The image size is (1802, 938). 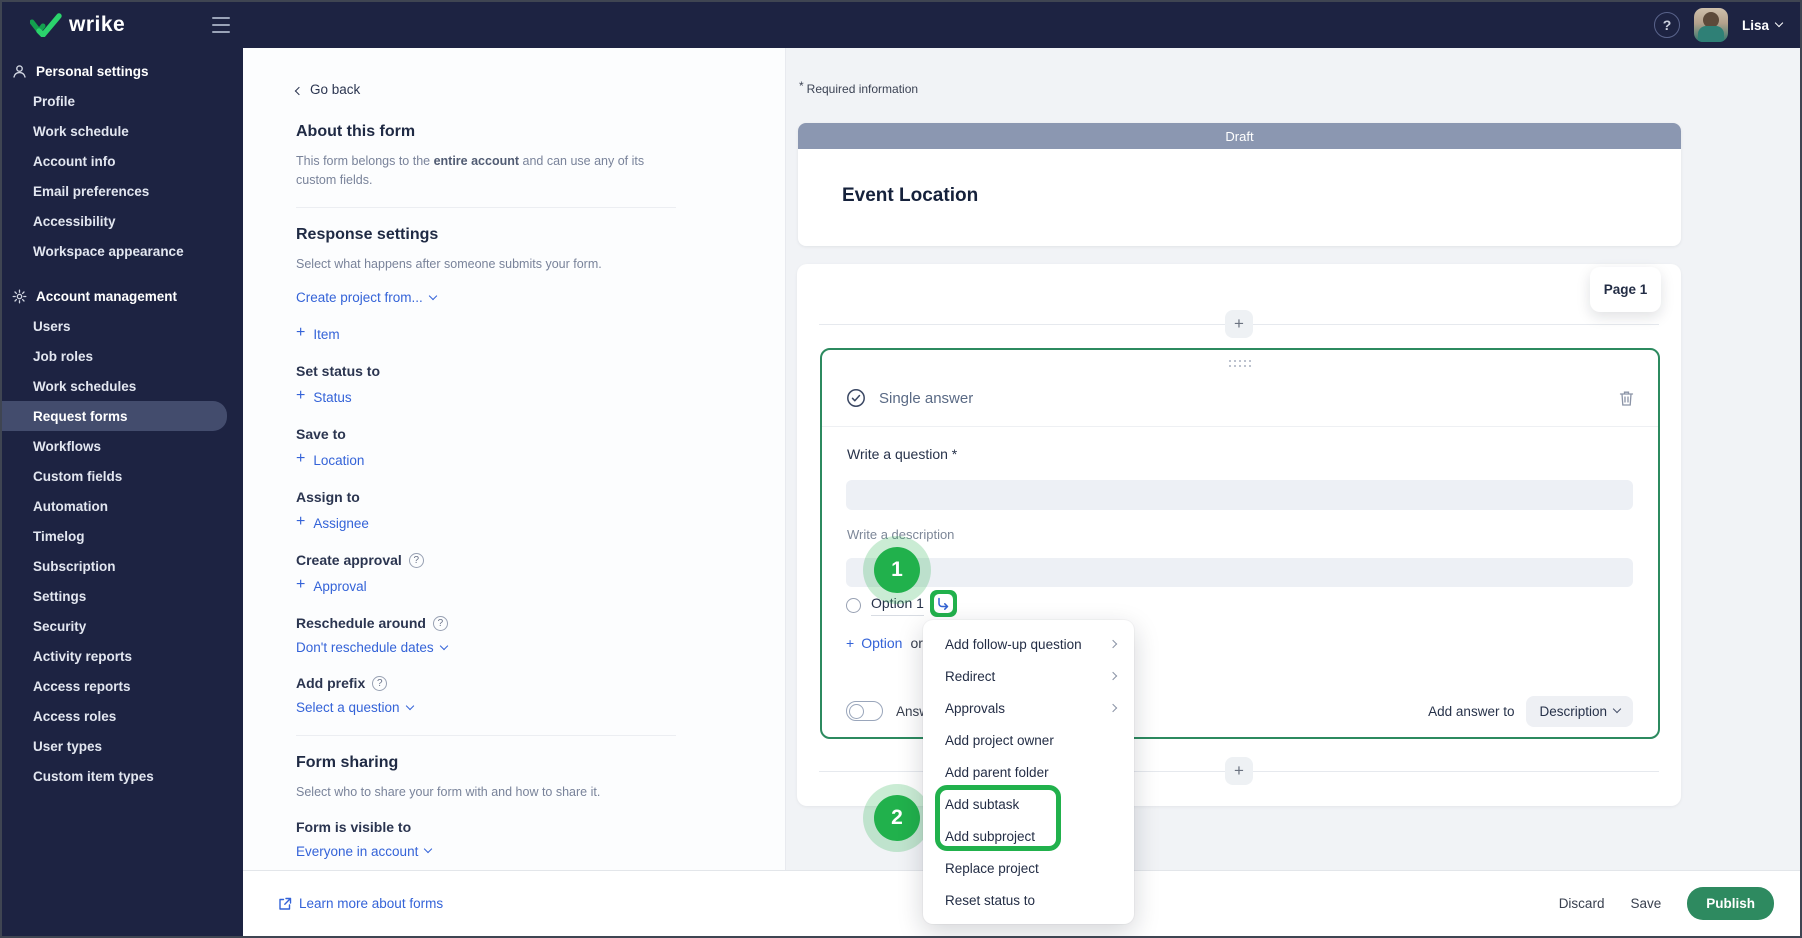 I want to click on required-information-note: * Required information, so click(x=859, y=87).